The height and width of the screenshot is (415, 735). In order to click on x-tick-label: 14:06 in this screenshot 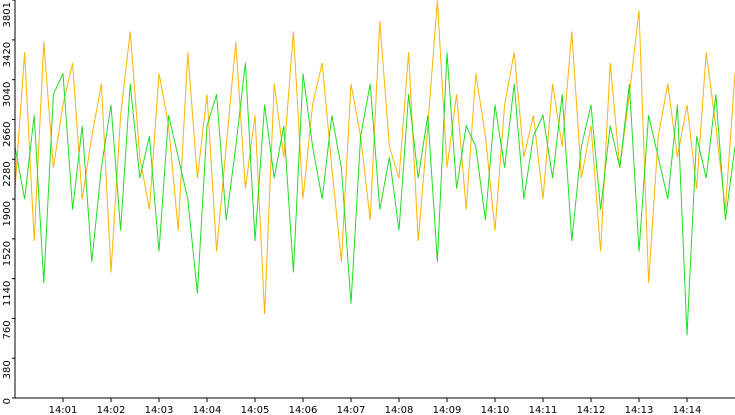, I will do `click(303, 410)`.